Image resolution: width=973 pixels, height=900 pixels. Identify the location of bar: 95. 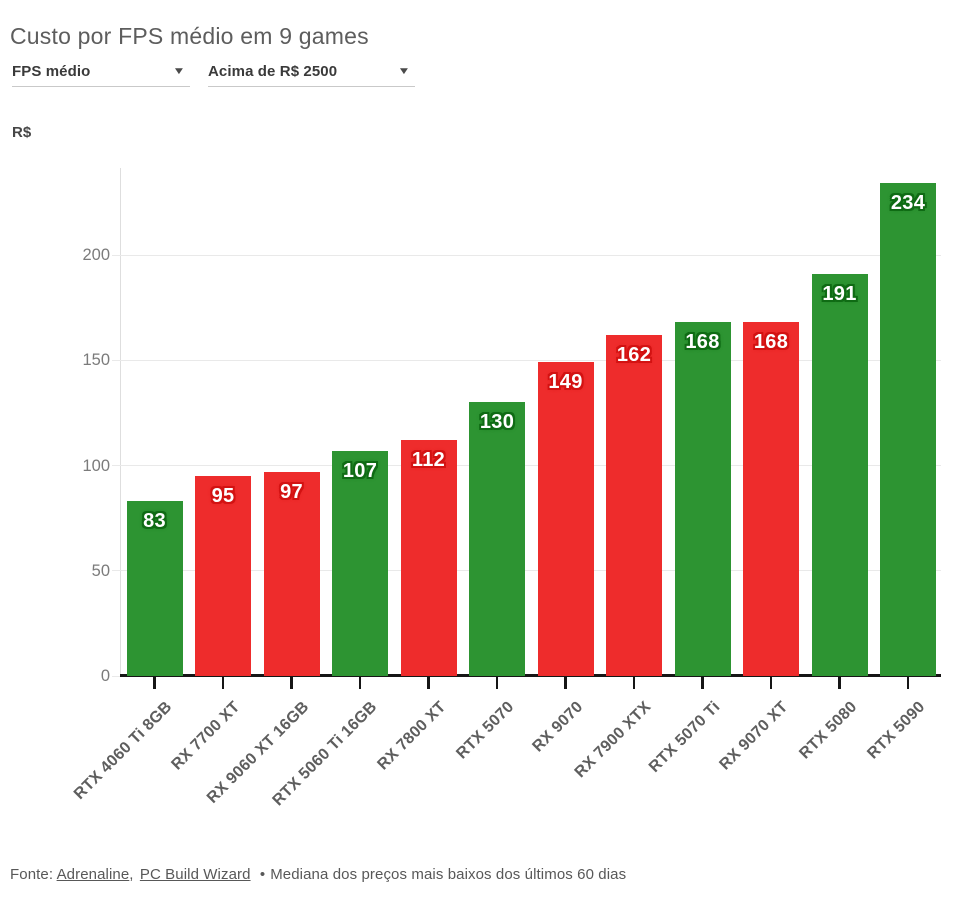
(223, 576).